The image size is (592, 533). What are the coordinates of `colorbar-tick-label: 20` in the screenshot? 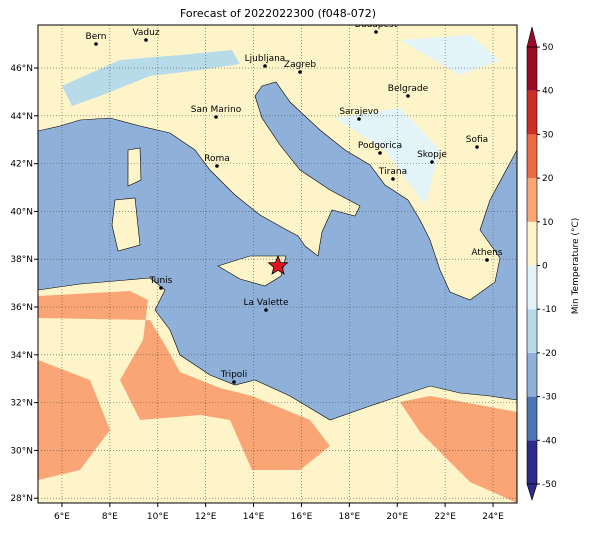 It's located at (548, 179).